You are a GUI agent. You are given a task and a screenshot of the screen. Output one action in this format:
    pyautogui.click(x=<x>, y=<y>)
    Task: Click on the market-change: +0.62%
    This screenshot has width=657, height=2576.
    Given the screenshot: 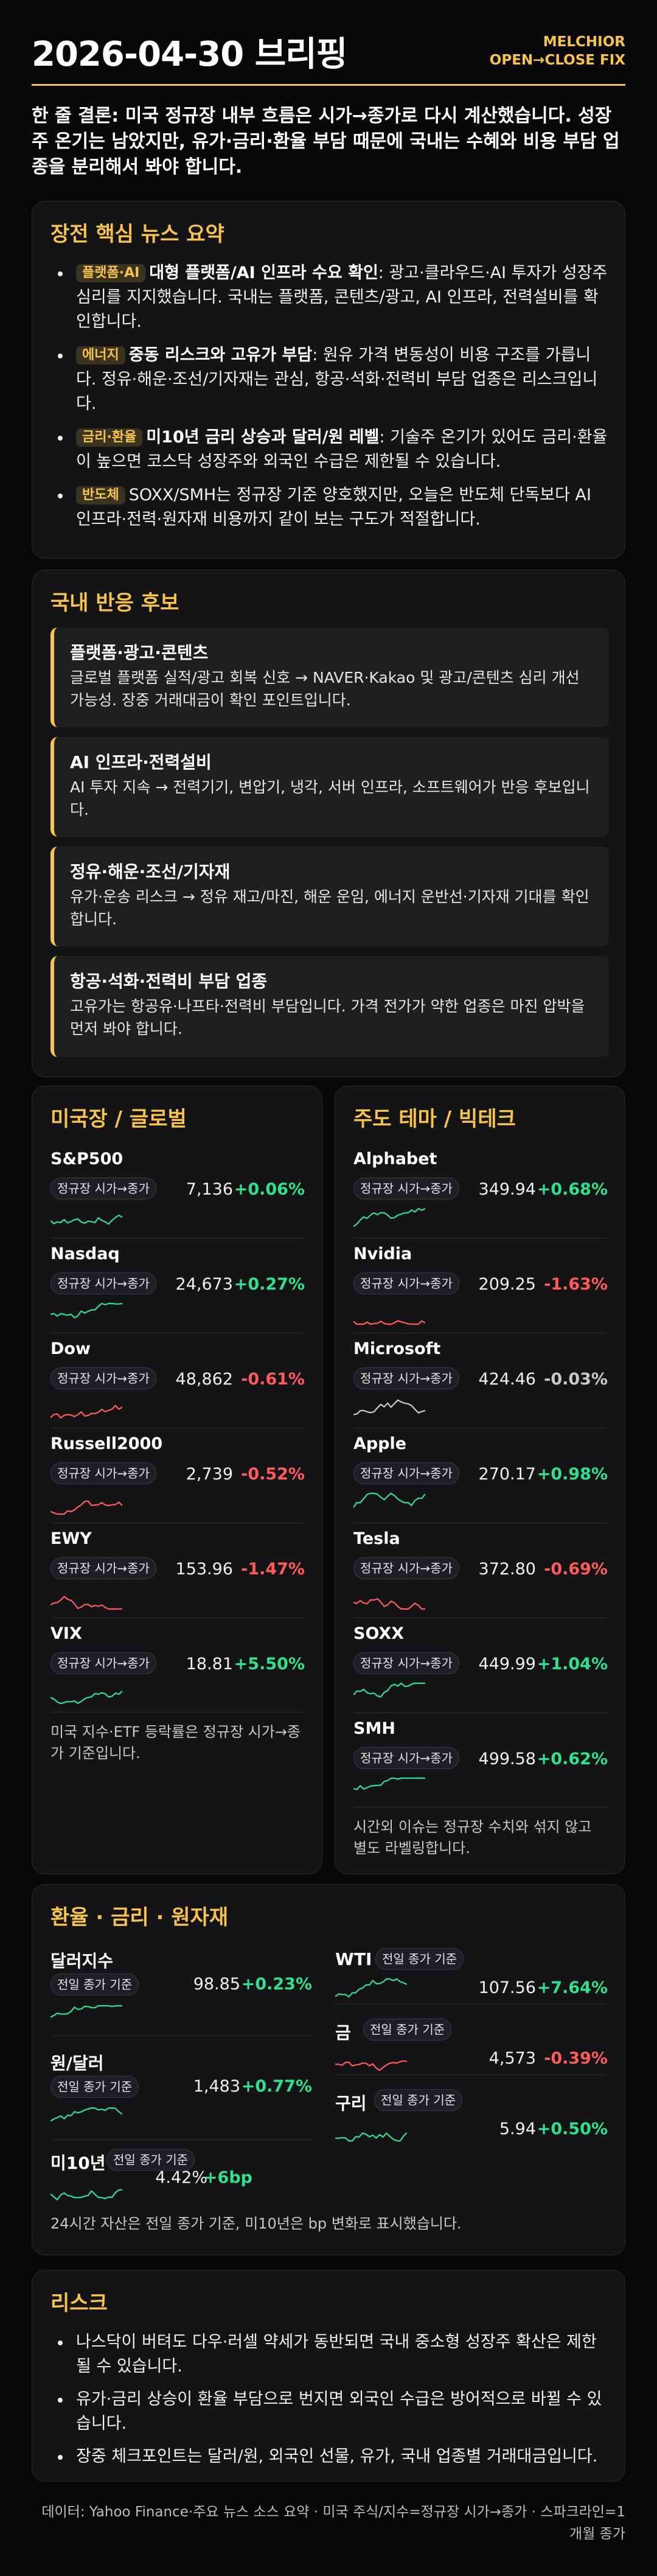 What is the action you would take?
    pyautogui.click(x=572, y=1759)
    